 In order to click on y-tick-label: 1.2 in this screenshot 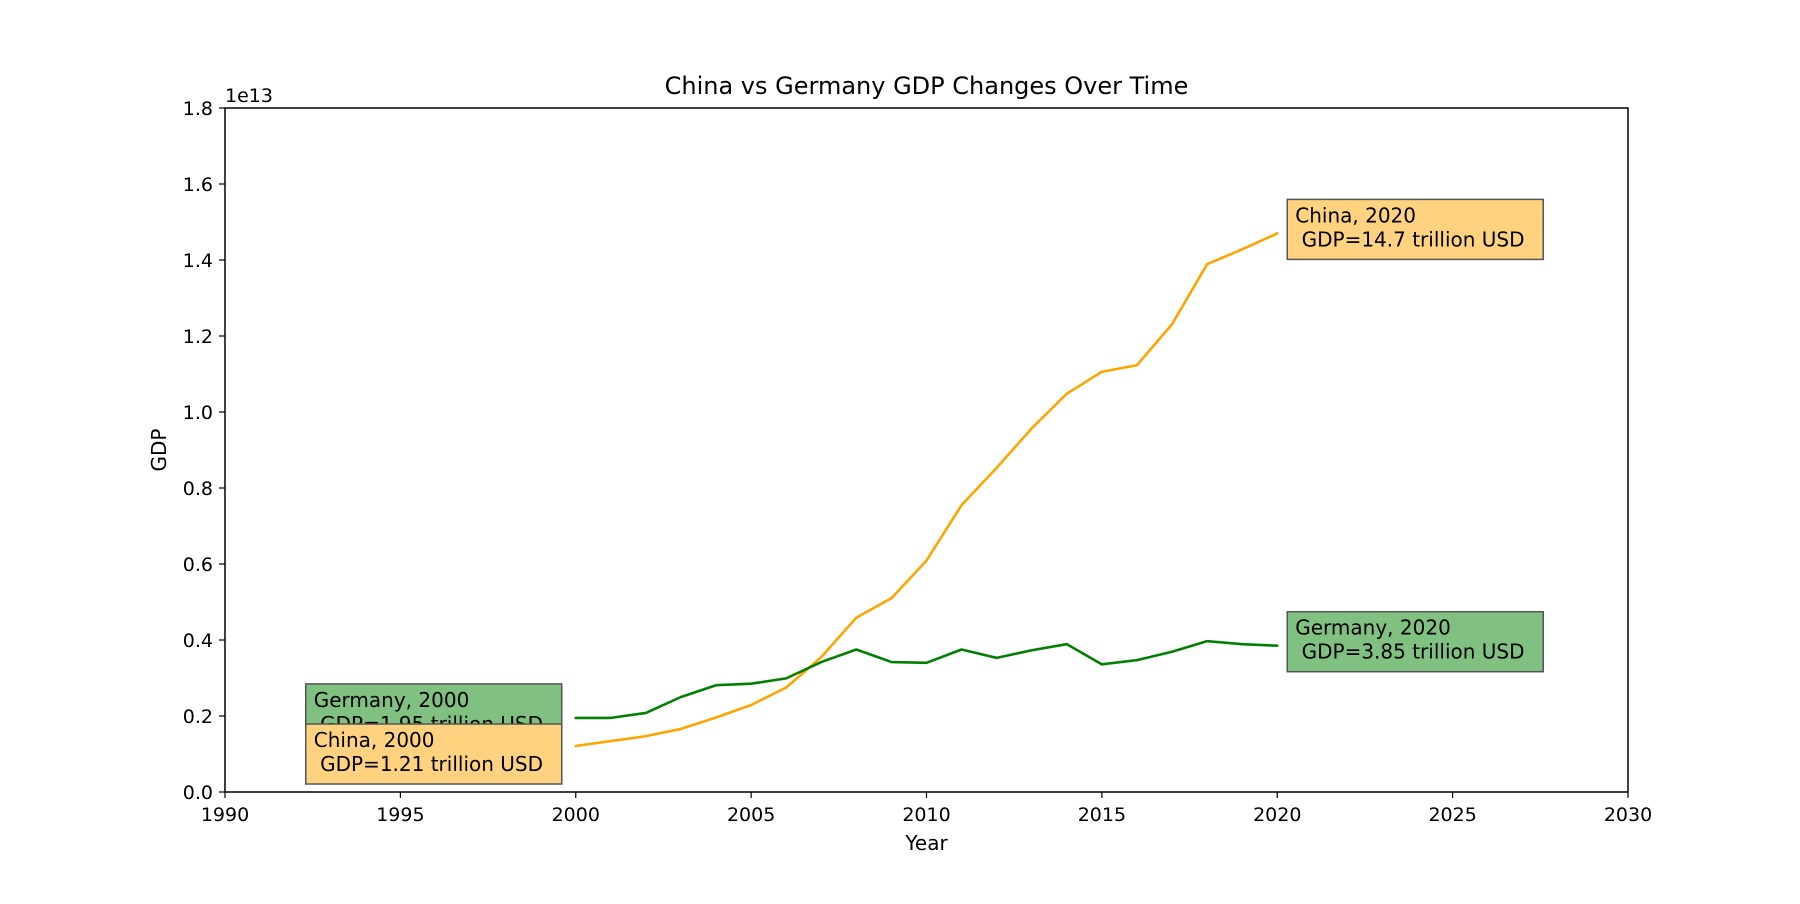, I will do `click(198, 337)`.